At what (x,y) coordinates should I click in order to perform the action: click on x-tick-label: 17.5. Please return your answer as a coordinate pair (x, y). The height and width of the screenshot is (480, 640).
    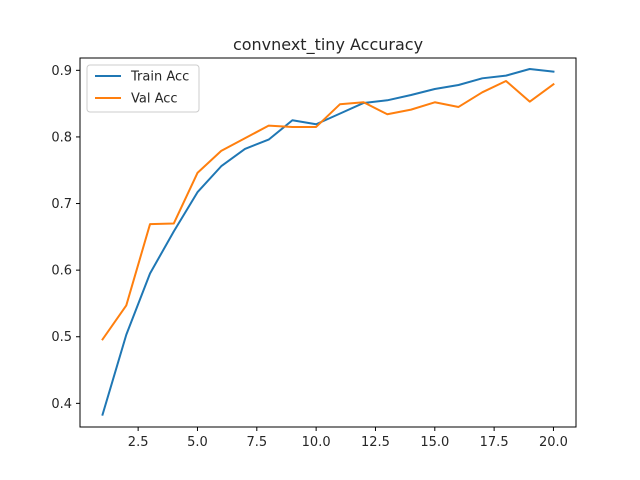
    Looking at the image, I should click on (494, 442).